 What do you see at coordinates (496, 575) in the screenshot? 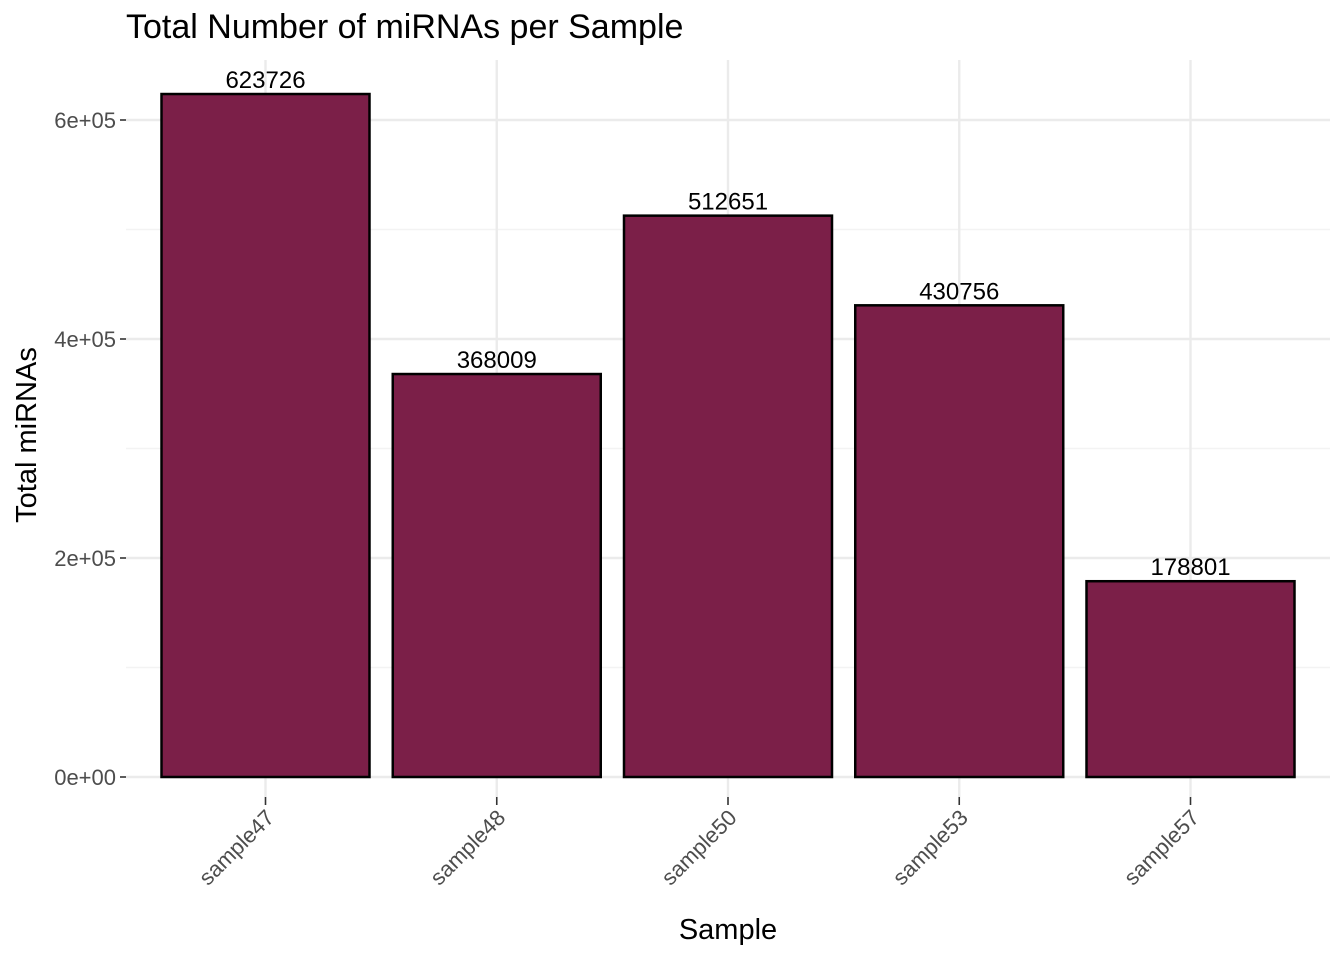
I see `bar-sample48` at bounding box center [496, 575].